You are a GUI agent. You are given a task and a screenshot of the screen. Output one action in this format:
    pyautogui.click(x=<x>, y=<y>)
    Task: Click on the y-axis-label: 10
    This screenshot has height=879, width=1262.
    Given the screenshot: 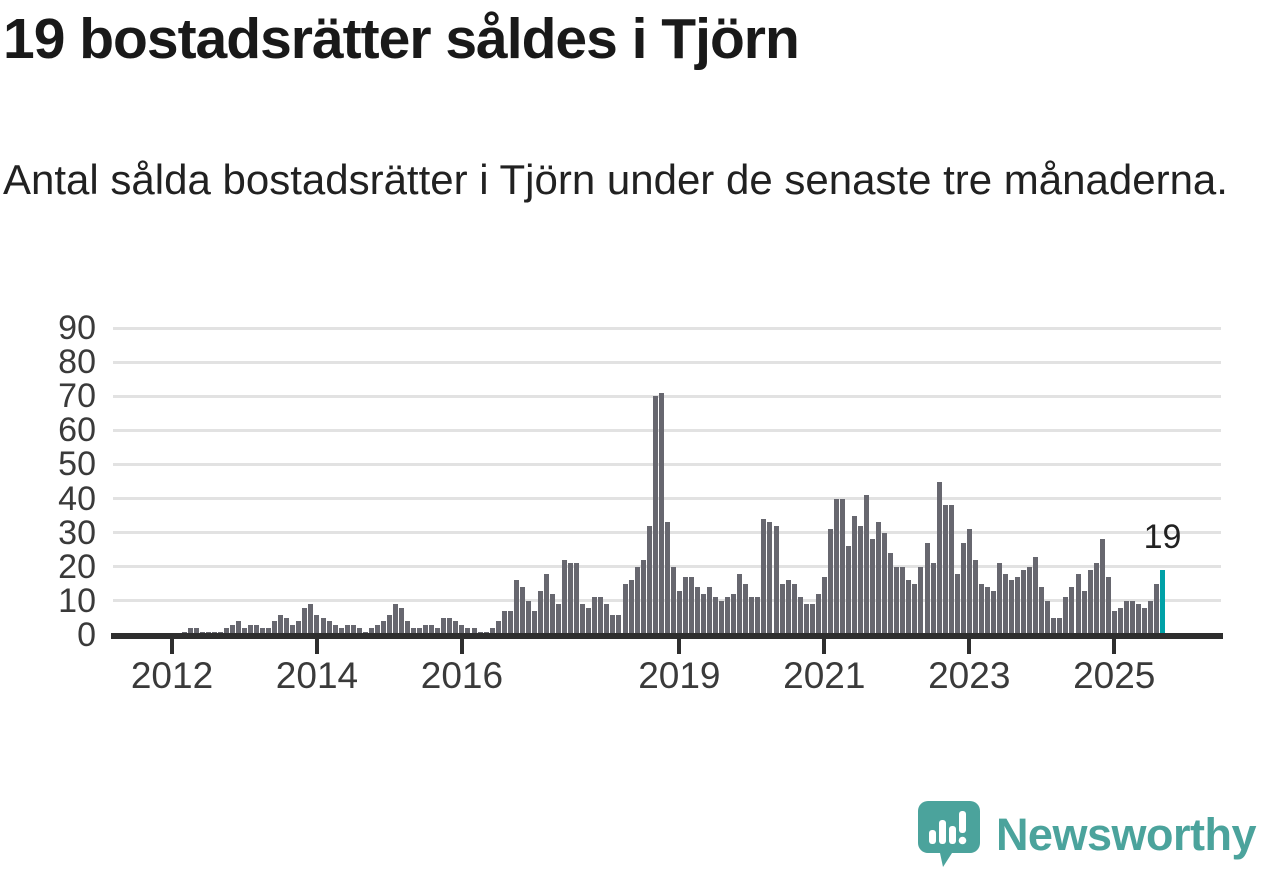 What is the action you would take?
    pyautogui.click(x=77, y=600)
    